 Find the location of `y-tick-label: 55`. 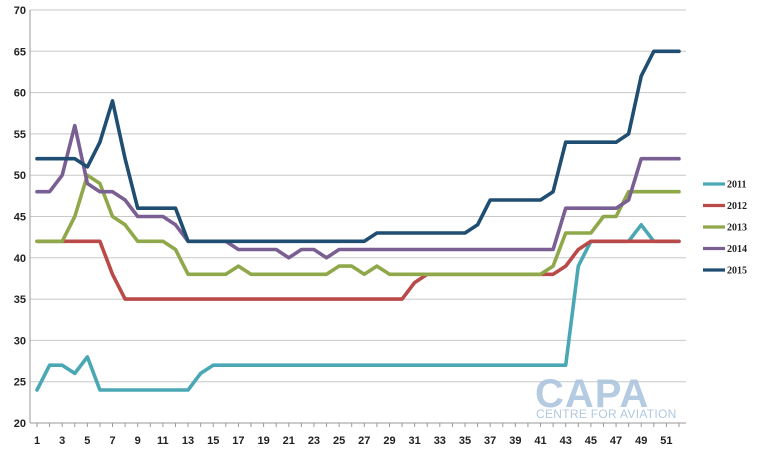

y-tick-label: 55 is located at coordinates (20, 135).